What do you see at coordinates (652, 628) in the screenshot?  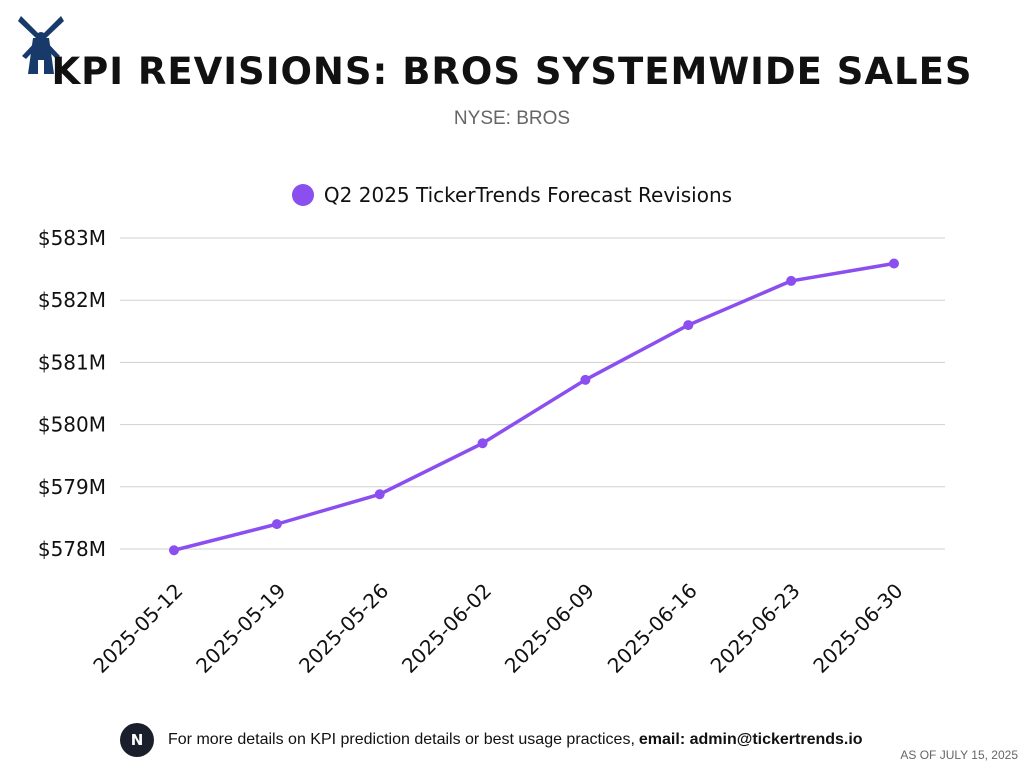 I see `x-tick-label: 2025-06-16` at bounding box center [652, 628].